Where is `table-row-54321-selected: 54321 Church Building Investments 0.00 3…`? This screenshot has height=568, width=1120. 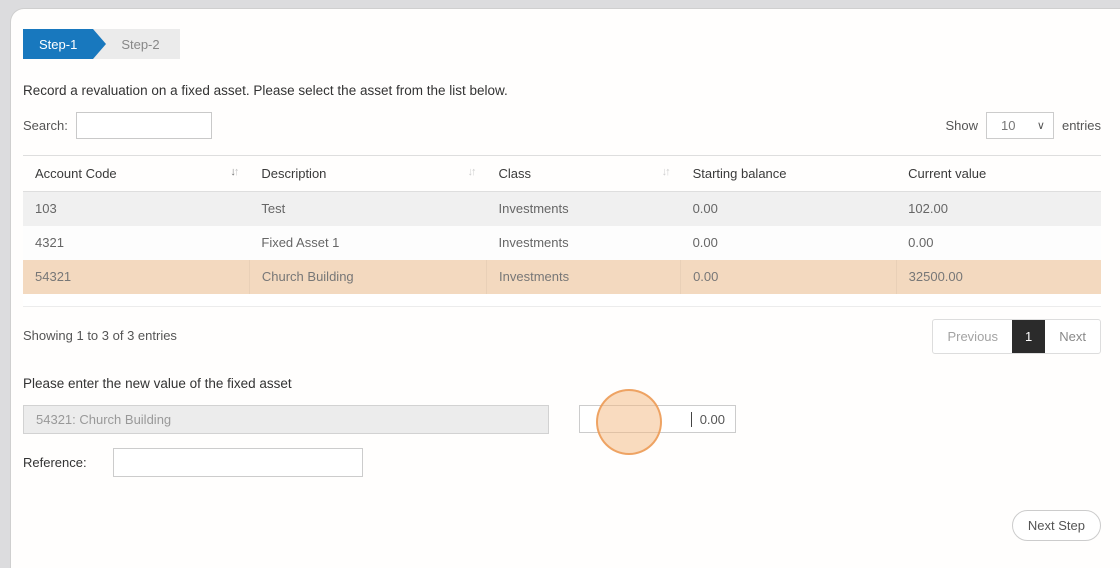 table-row-54321-selected: 54321 Church Building Investments 0.00 3… is located at coordinates (562, 276).